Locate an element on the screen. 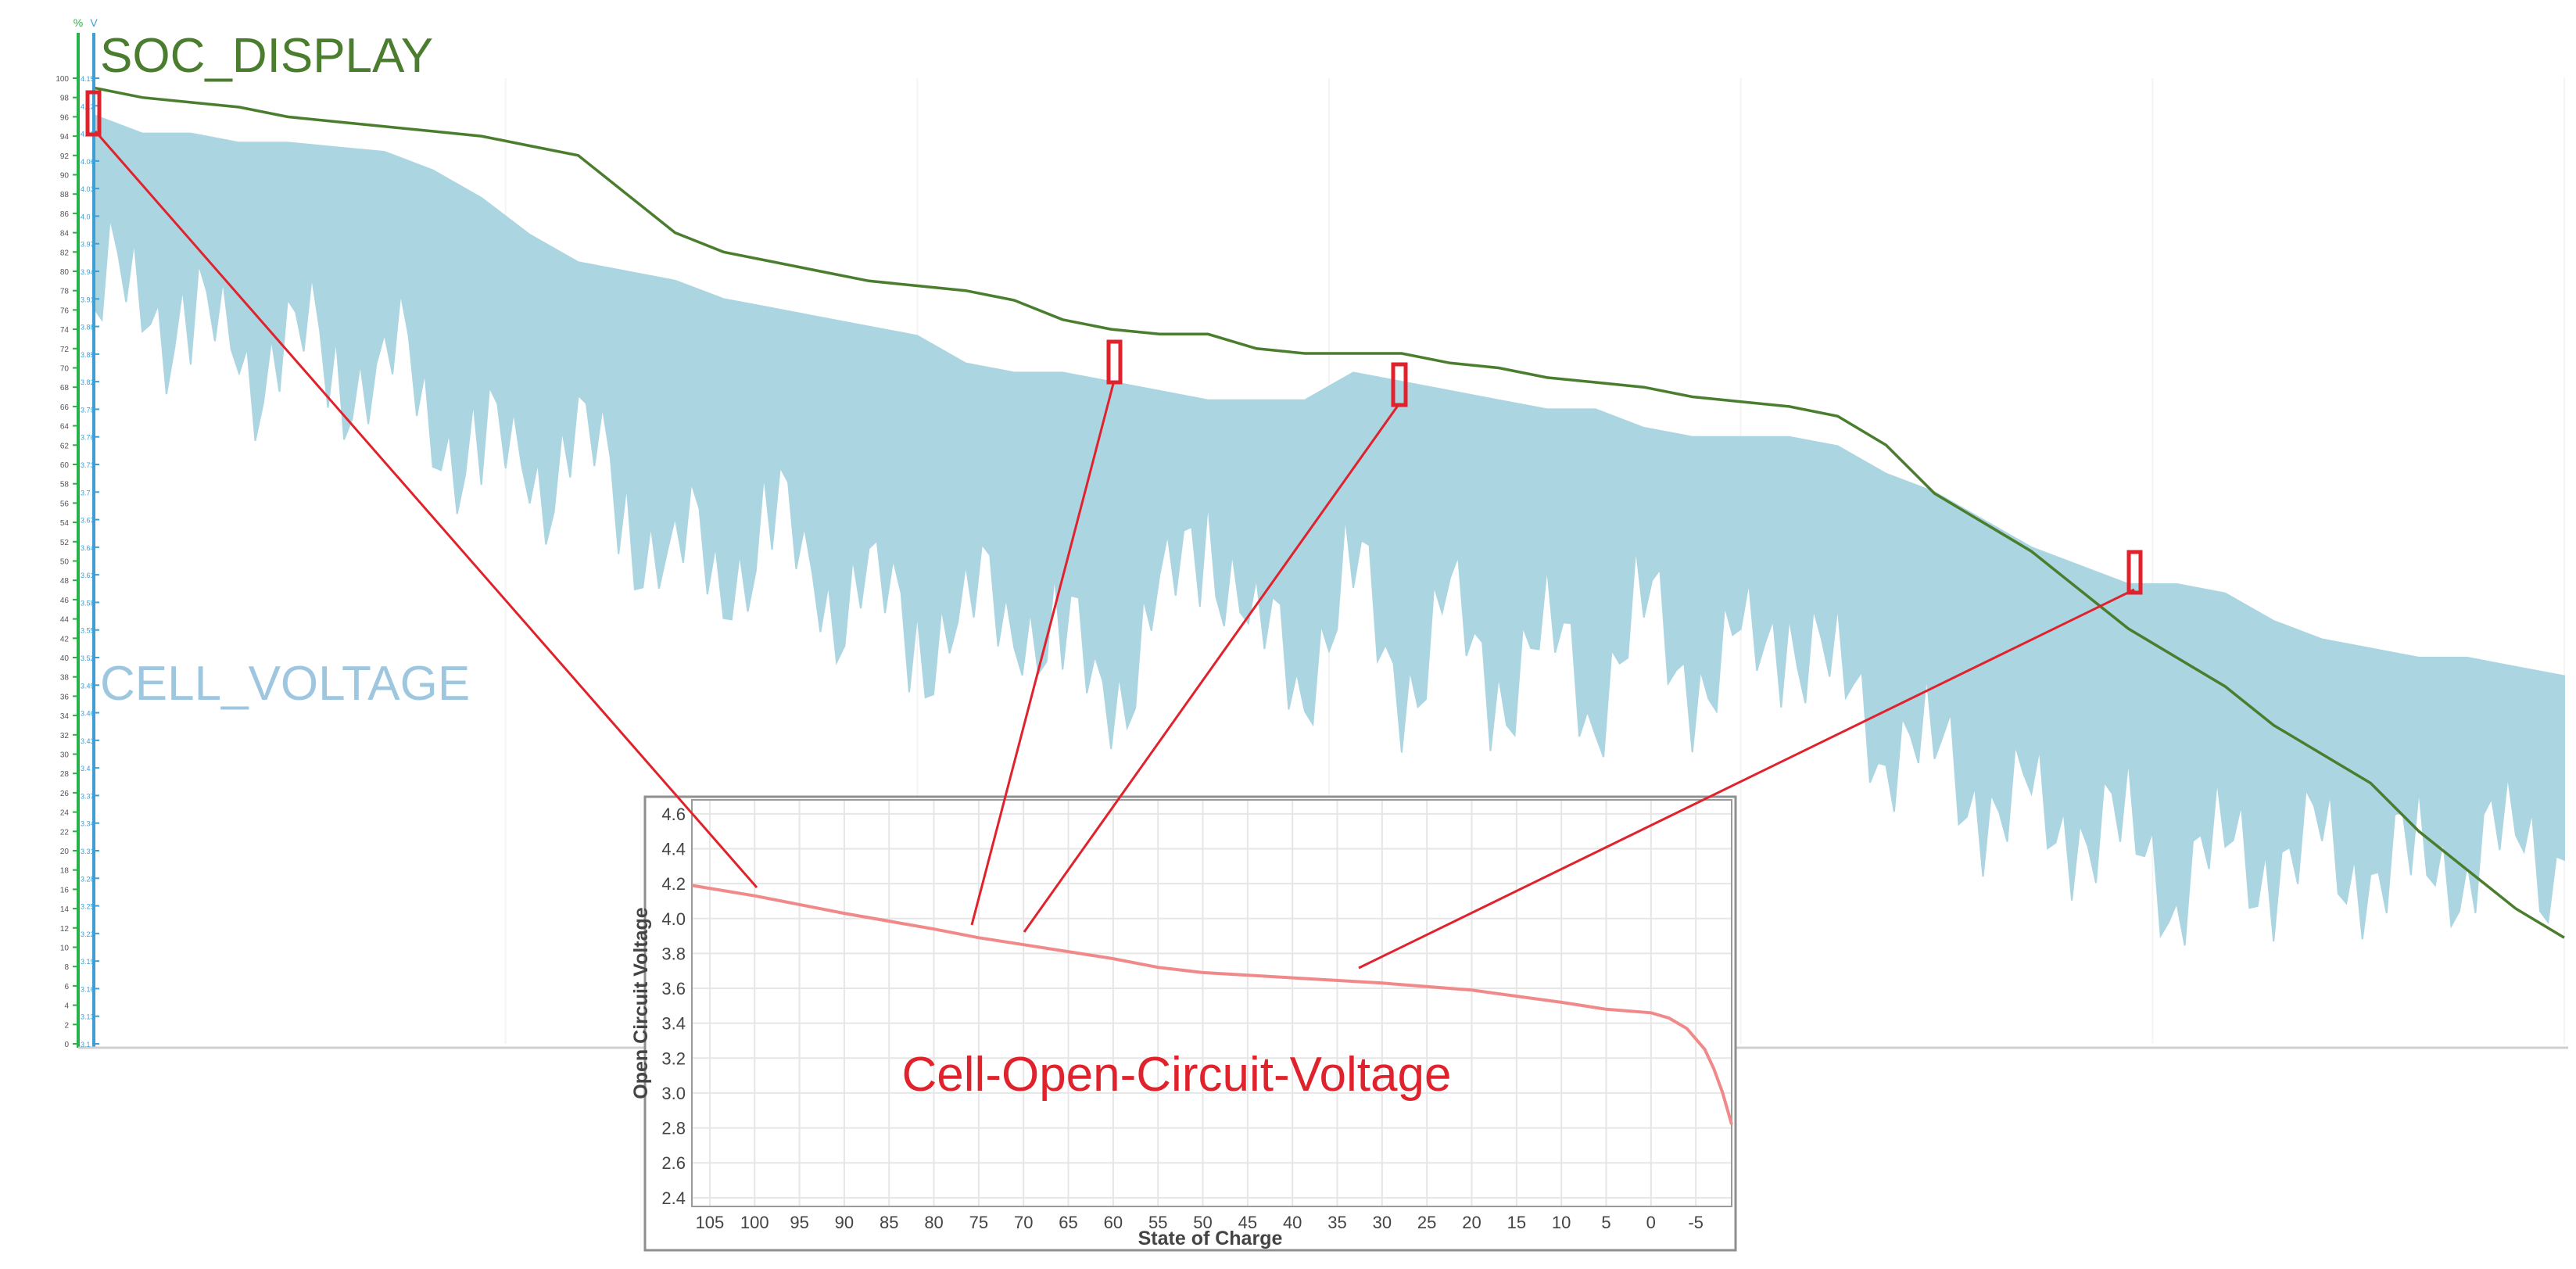  soc-tick-label: 88 is located at coordinates (65, 195).